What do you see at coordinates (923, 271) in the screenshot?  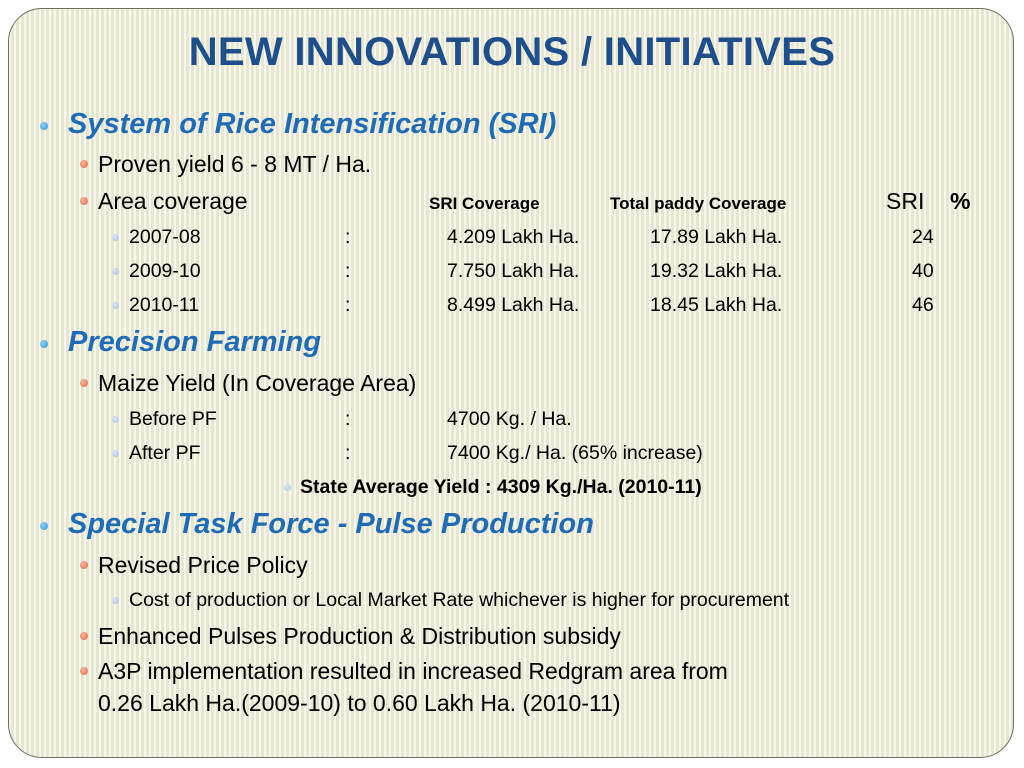 I see `table-cell-pct: 40` at bounding box center [923, 271].